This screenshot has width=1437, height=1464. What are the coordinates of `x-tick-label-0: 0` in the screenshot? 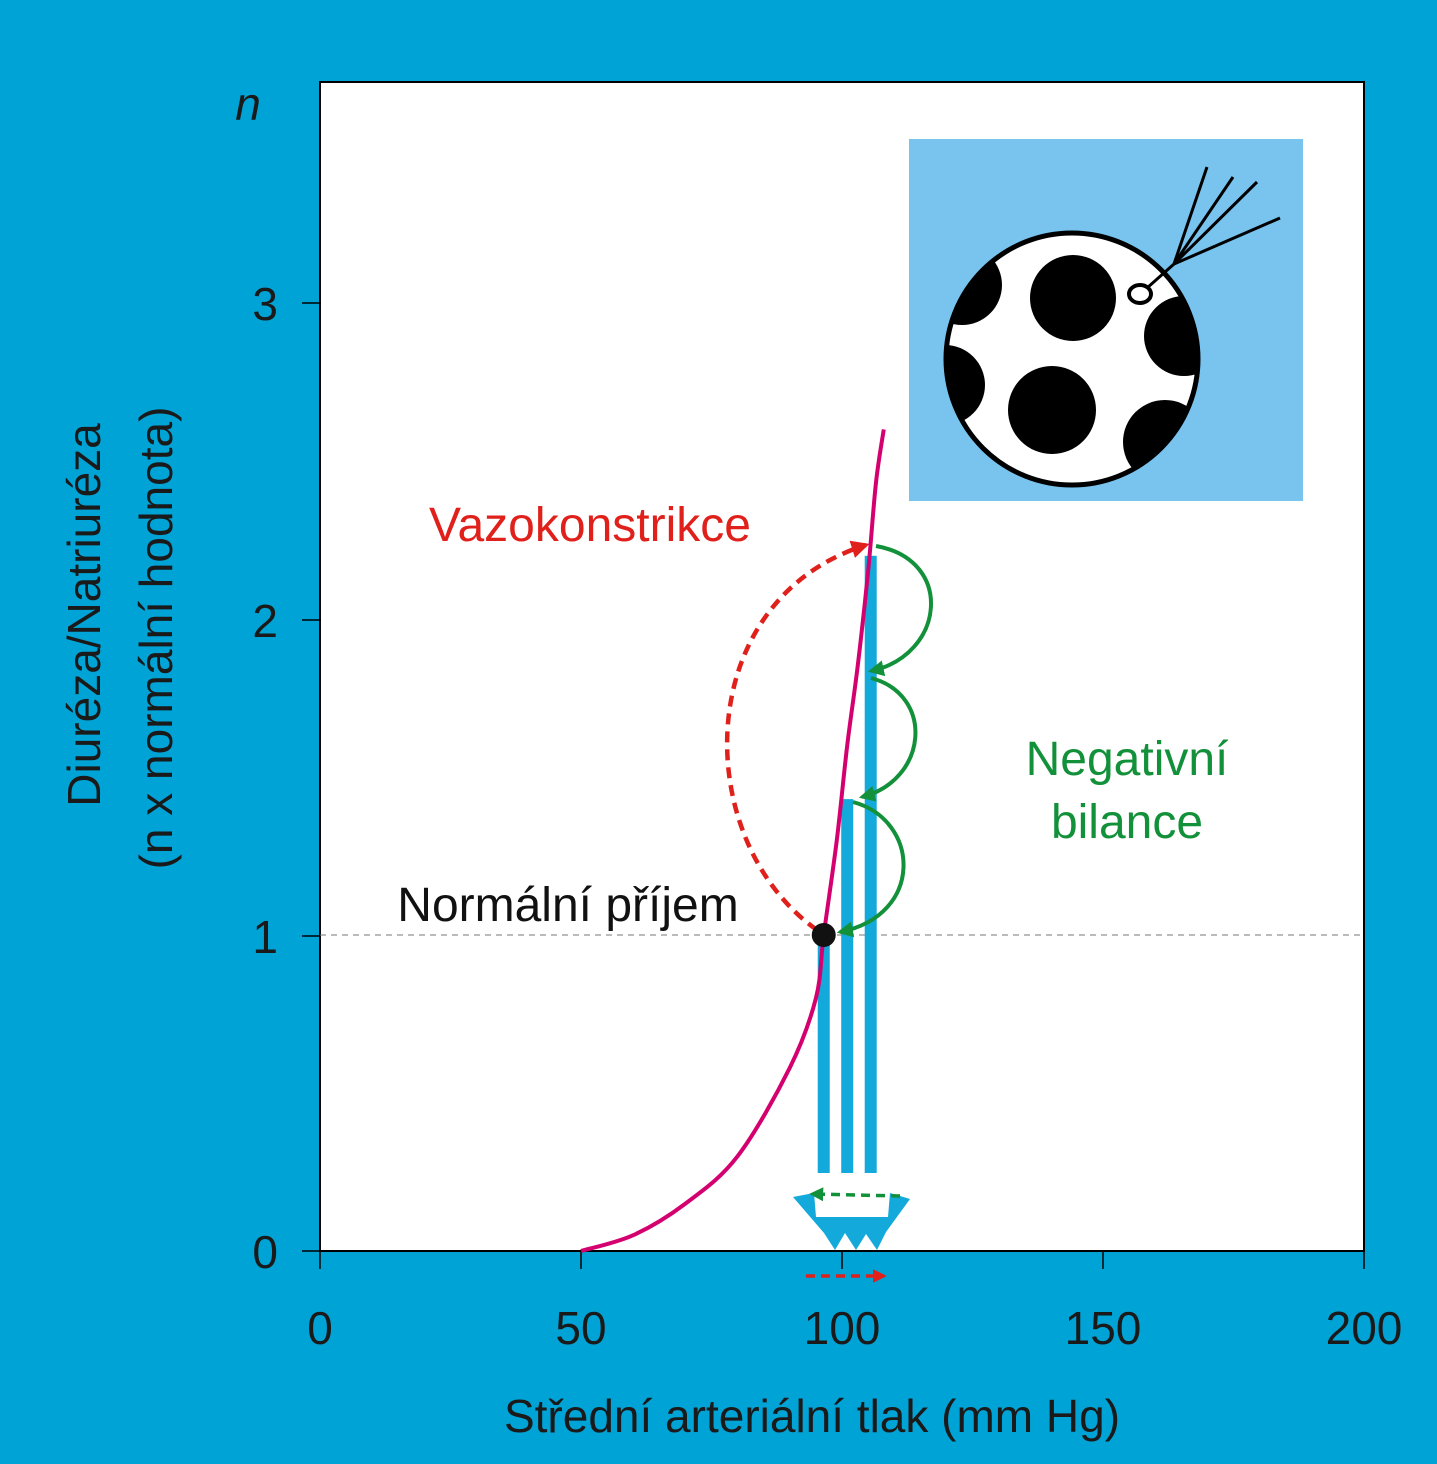 It's located at (320, 1328).